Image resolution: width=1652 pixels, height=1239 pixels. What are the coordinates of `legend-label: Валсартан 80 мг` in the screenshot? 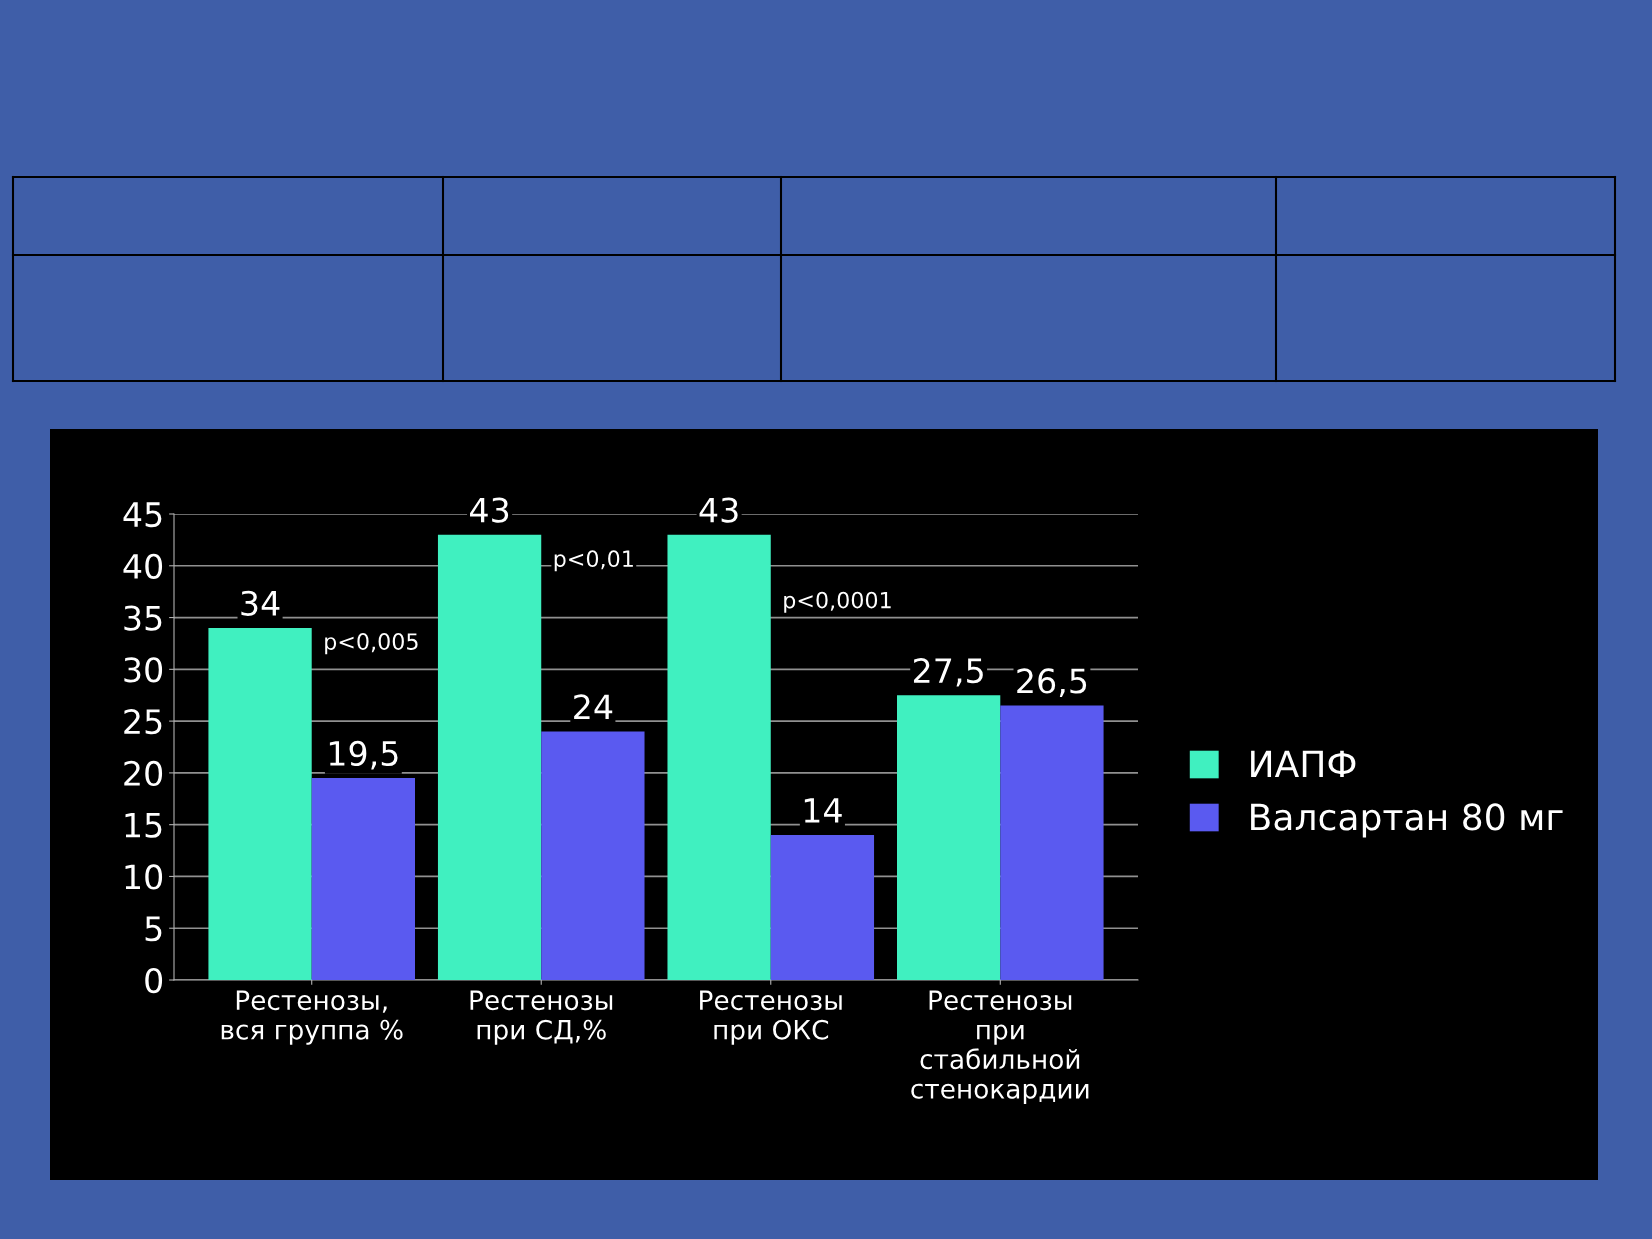 It's located at (1407, 820).